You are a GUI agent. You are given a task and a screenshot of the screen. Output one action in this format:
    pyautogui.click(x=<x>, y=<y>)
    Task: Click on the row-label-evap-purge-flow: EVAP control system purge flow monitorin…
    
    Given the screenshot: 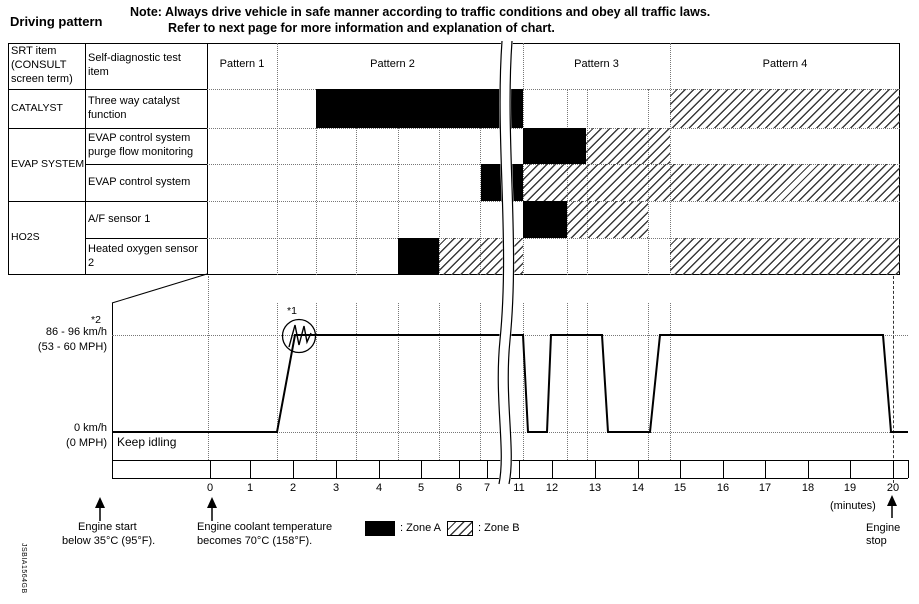 What is the action you would take?
    pyautogui.click(x=141, y=145)
    